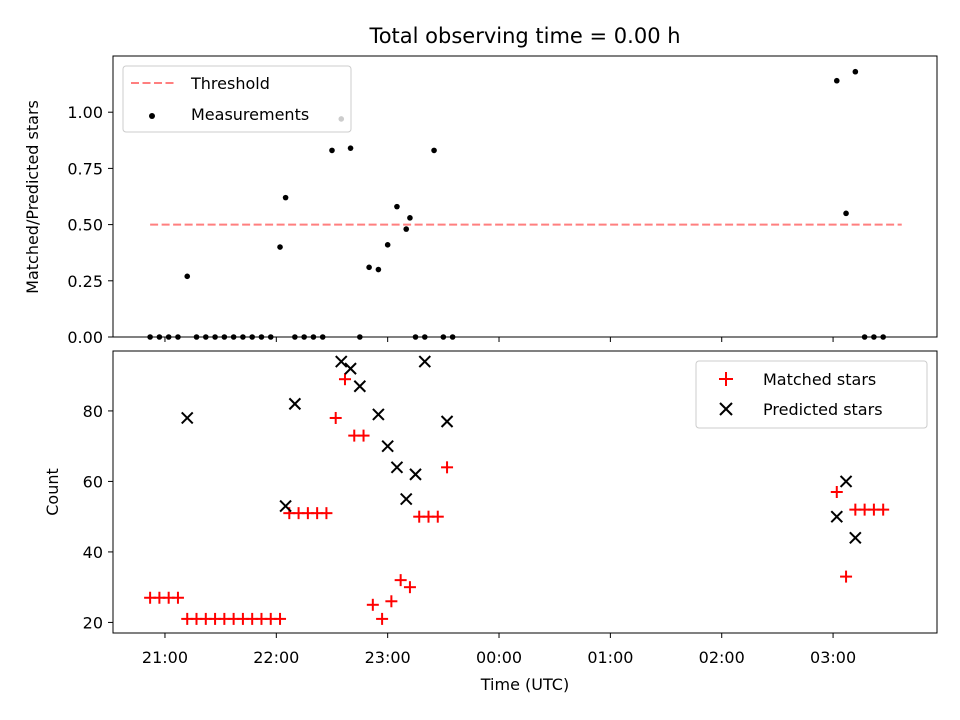  What do you see at coordinates (499, 657) in the screenshot?
I see `x-tick-label: 00:00` at bounding box center [499, 657].